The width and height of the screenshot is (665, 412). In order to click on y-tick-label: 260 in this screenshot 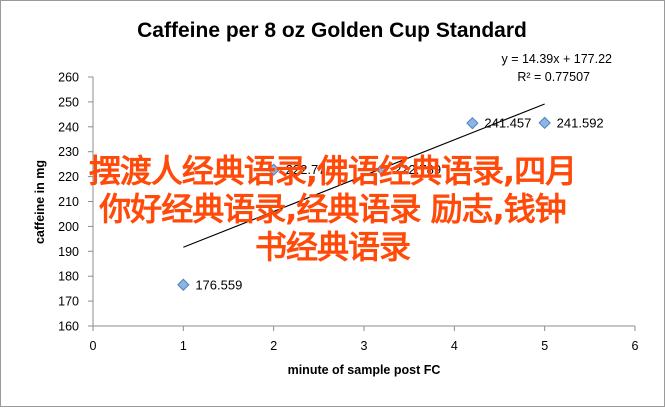, I will do `click(68, 78)`.